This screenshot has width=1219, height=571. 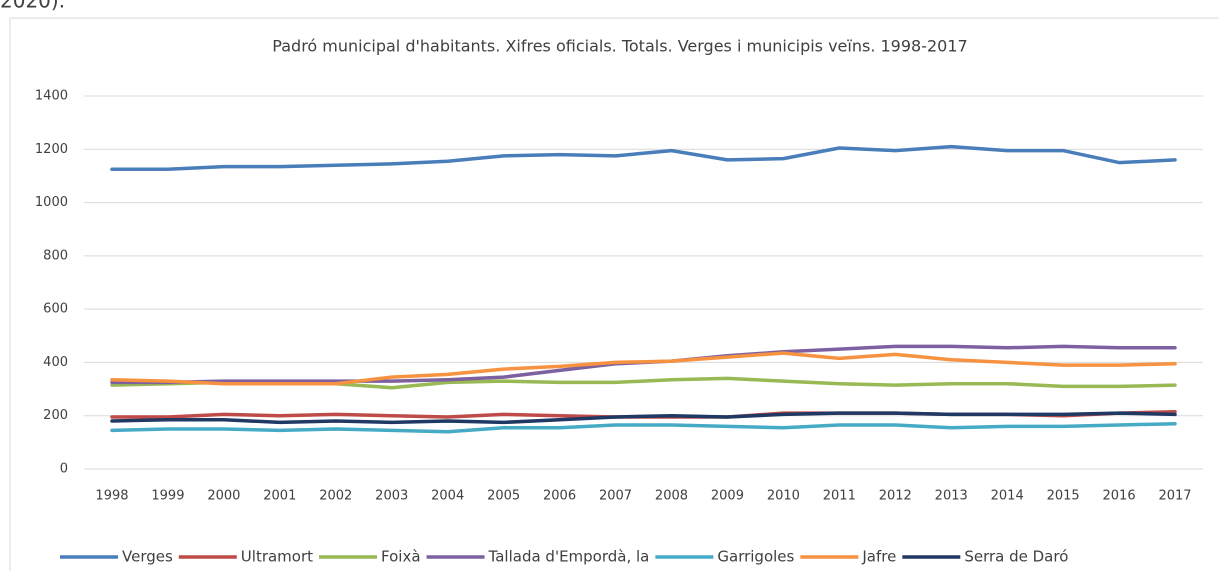 I want to click on x-tick-label: 1998, so click(x=111, y=496).